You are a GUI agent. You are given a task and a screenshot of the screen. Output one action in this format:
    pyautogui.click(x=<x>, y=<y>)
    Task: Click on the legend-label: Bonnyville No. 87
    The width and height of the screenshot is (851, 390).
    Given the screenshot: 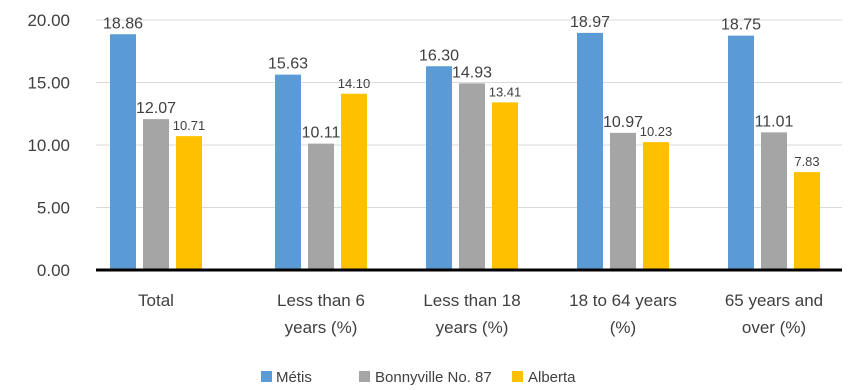 What is the action you would take?
    pyautogui.click(x=433, y=377)
    